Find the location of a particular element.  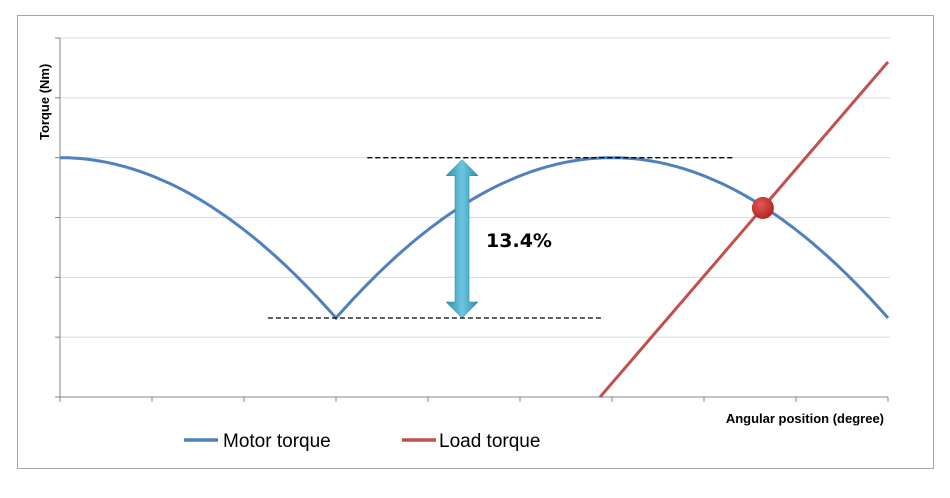

x-axis-label: Angular position (degree) is located at coordinates (805, 418).